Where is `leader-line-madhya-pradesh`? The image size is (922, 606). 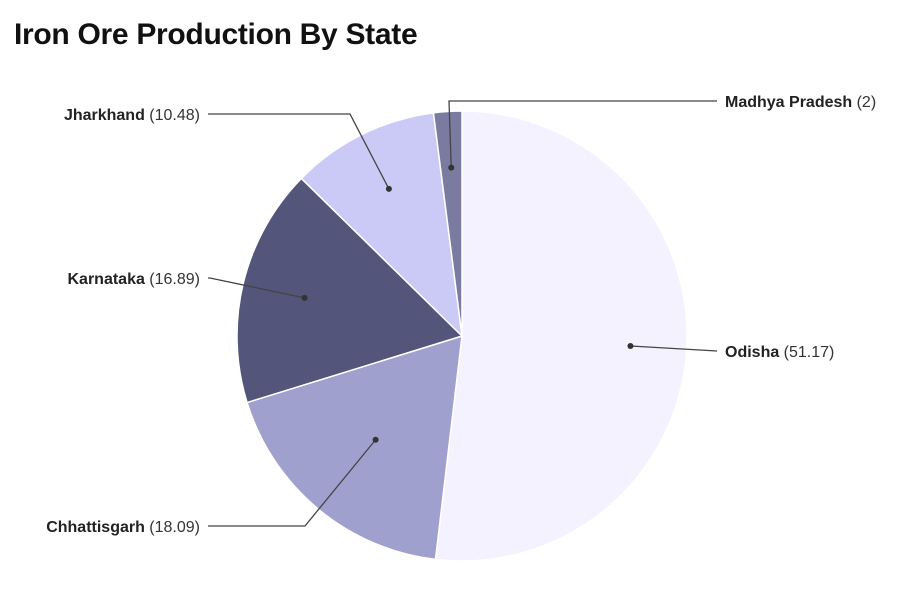
leader-line-madhya-pradesh is located at coordinates (582, 134).